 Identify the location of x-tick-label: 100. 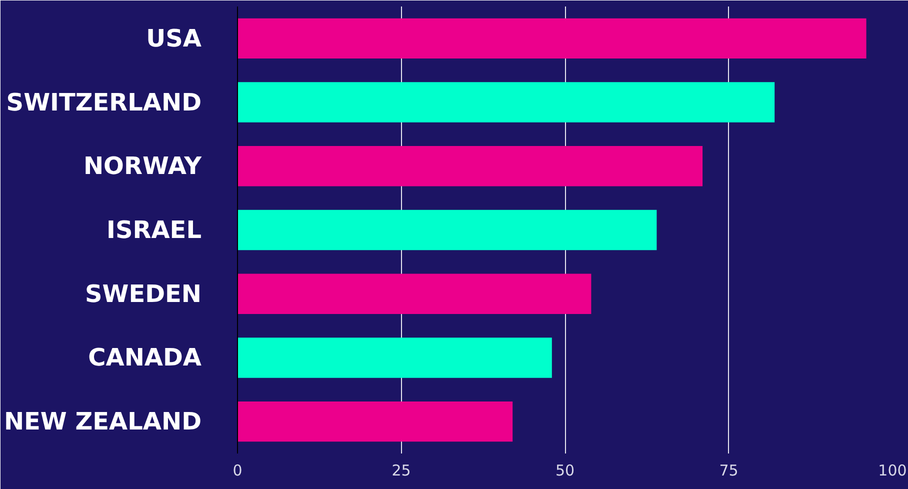
(892, 471).